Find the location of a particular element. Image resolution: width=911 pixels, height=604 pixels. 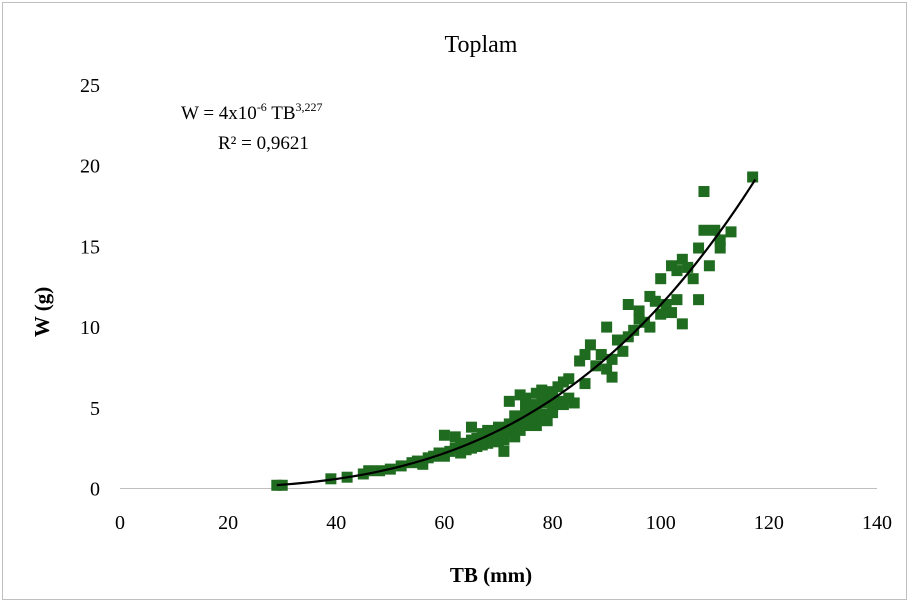

y-axis-label: W (g) is located at coordinates (42, 312).